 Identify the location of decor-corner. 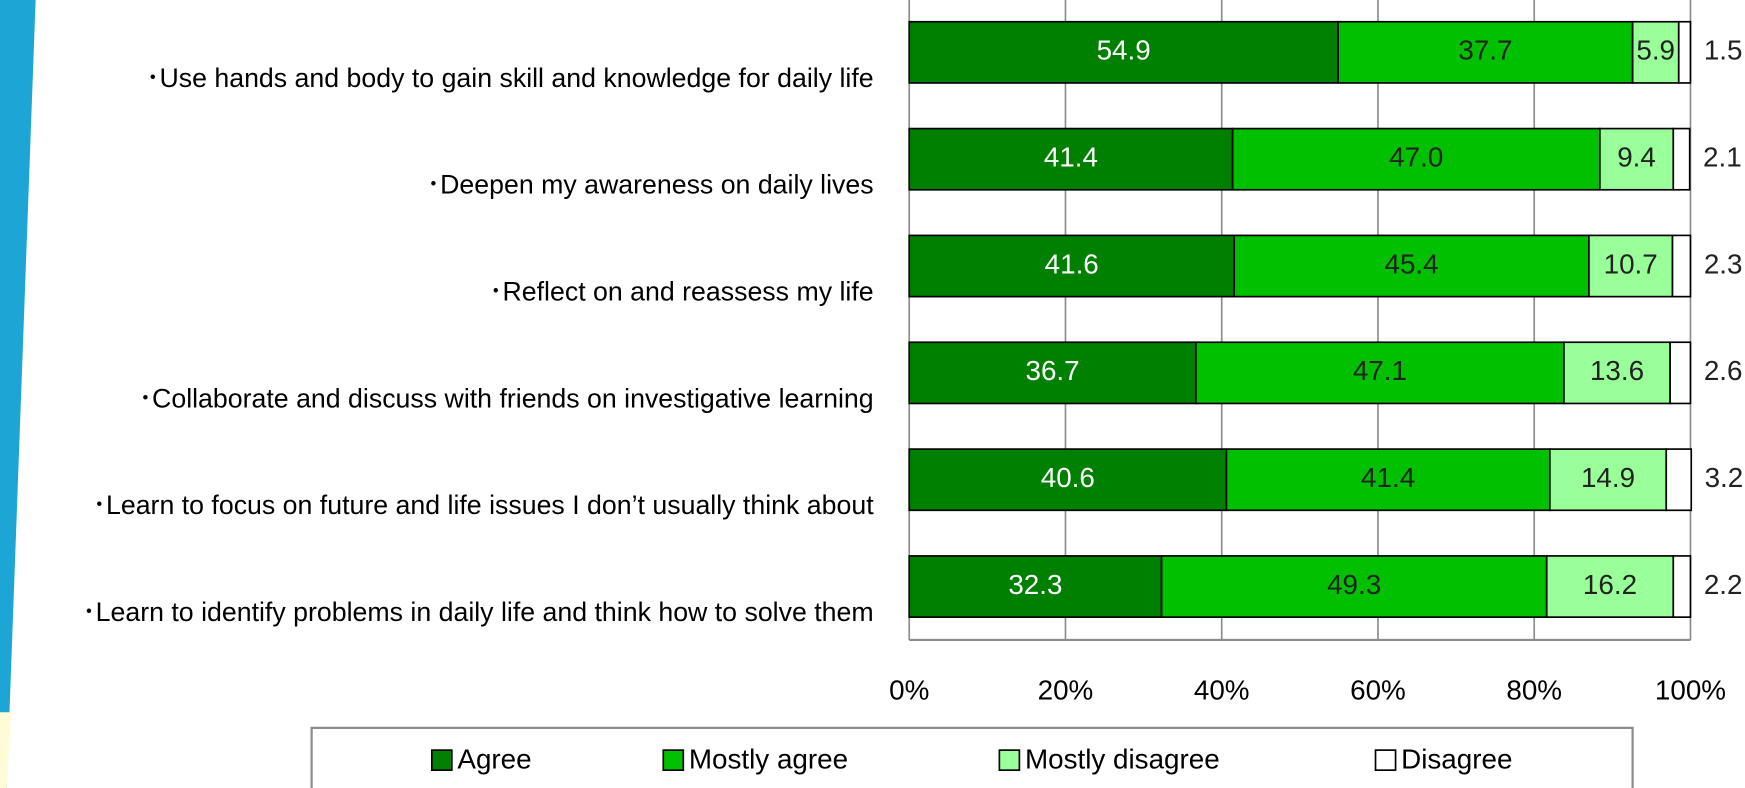
(6, 750).